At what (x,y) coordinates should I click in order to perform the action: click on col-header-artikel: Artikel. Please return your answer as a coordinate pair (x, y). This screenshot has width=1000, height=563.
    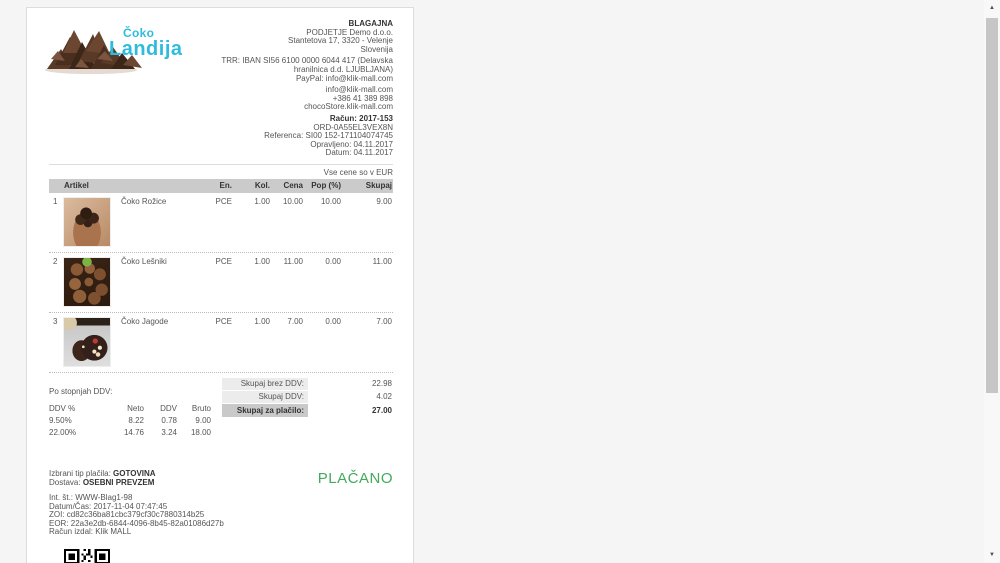
    Looking at the image, I should click on (76, 185).